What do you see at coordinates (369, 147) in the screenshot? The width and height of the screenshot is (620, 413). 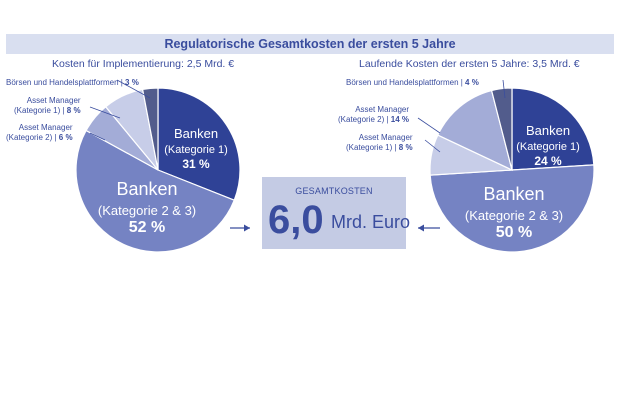 I see `right-label-asset-k1-line2: (Kategorie 1)` at bounding box center [369, 147].